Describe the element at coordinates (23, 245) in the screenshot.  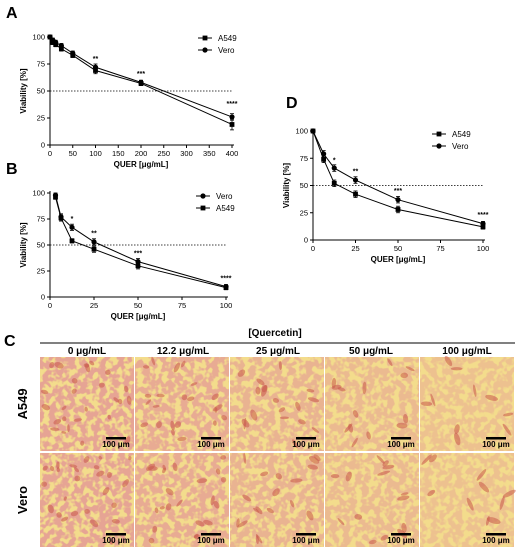
I see `y-axis-title-b: Viability [%]` at that location.